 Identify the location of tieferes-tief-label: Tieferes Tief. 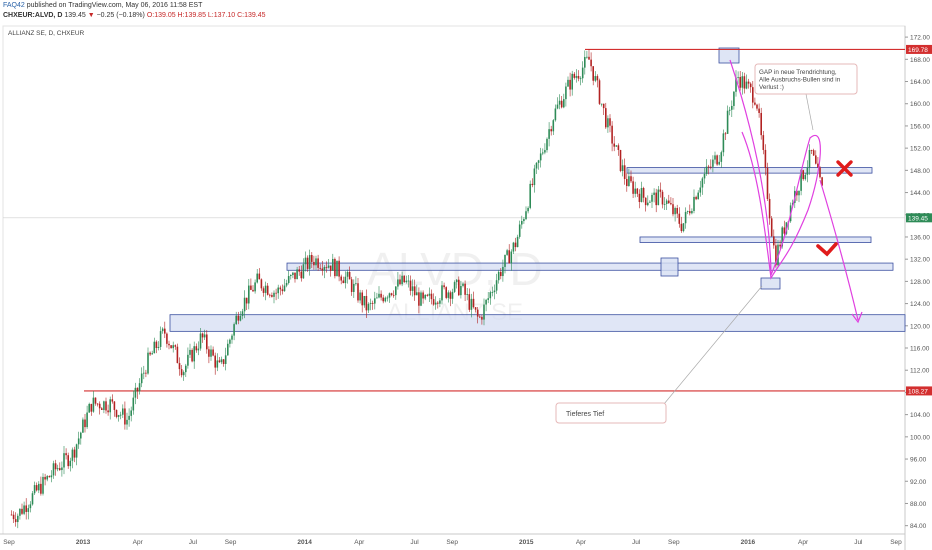
(585, 414).